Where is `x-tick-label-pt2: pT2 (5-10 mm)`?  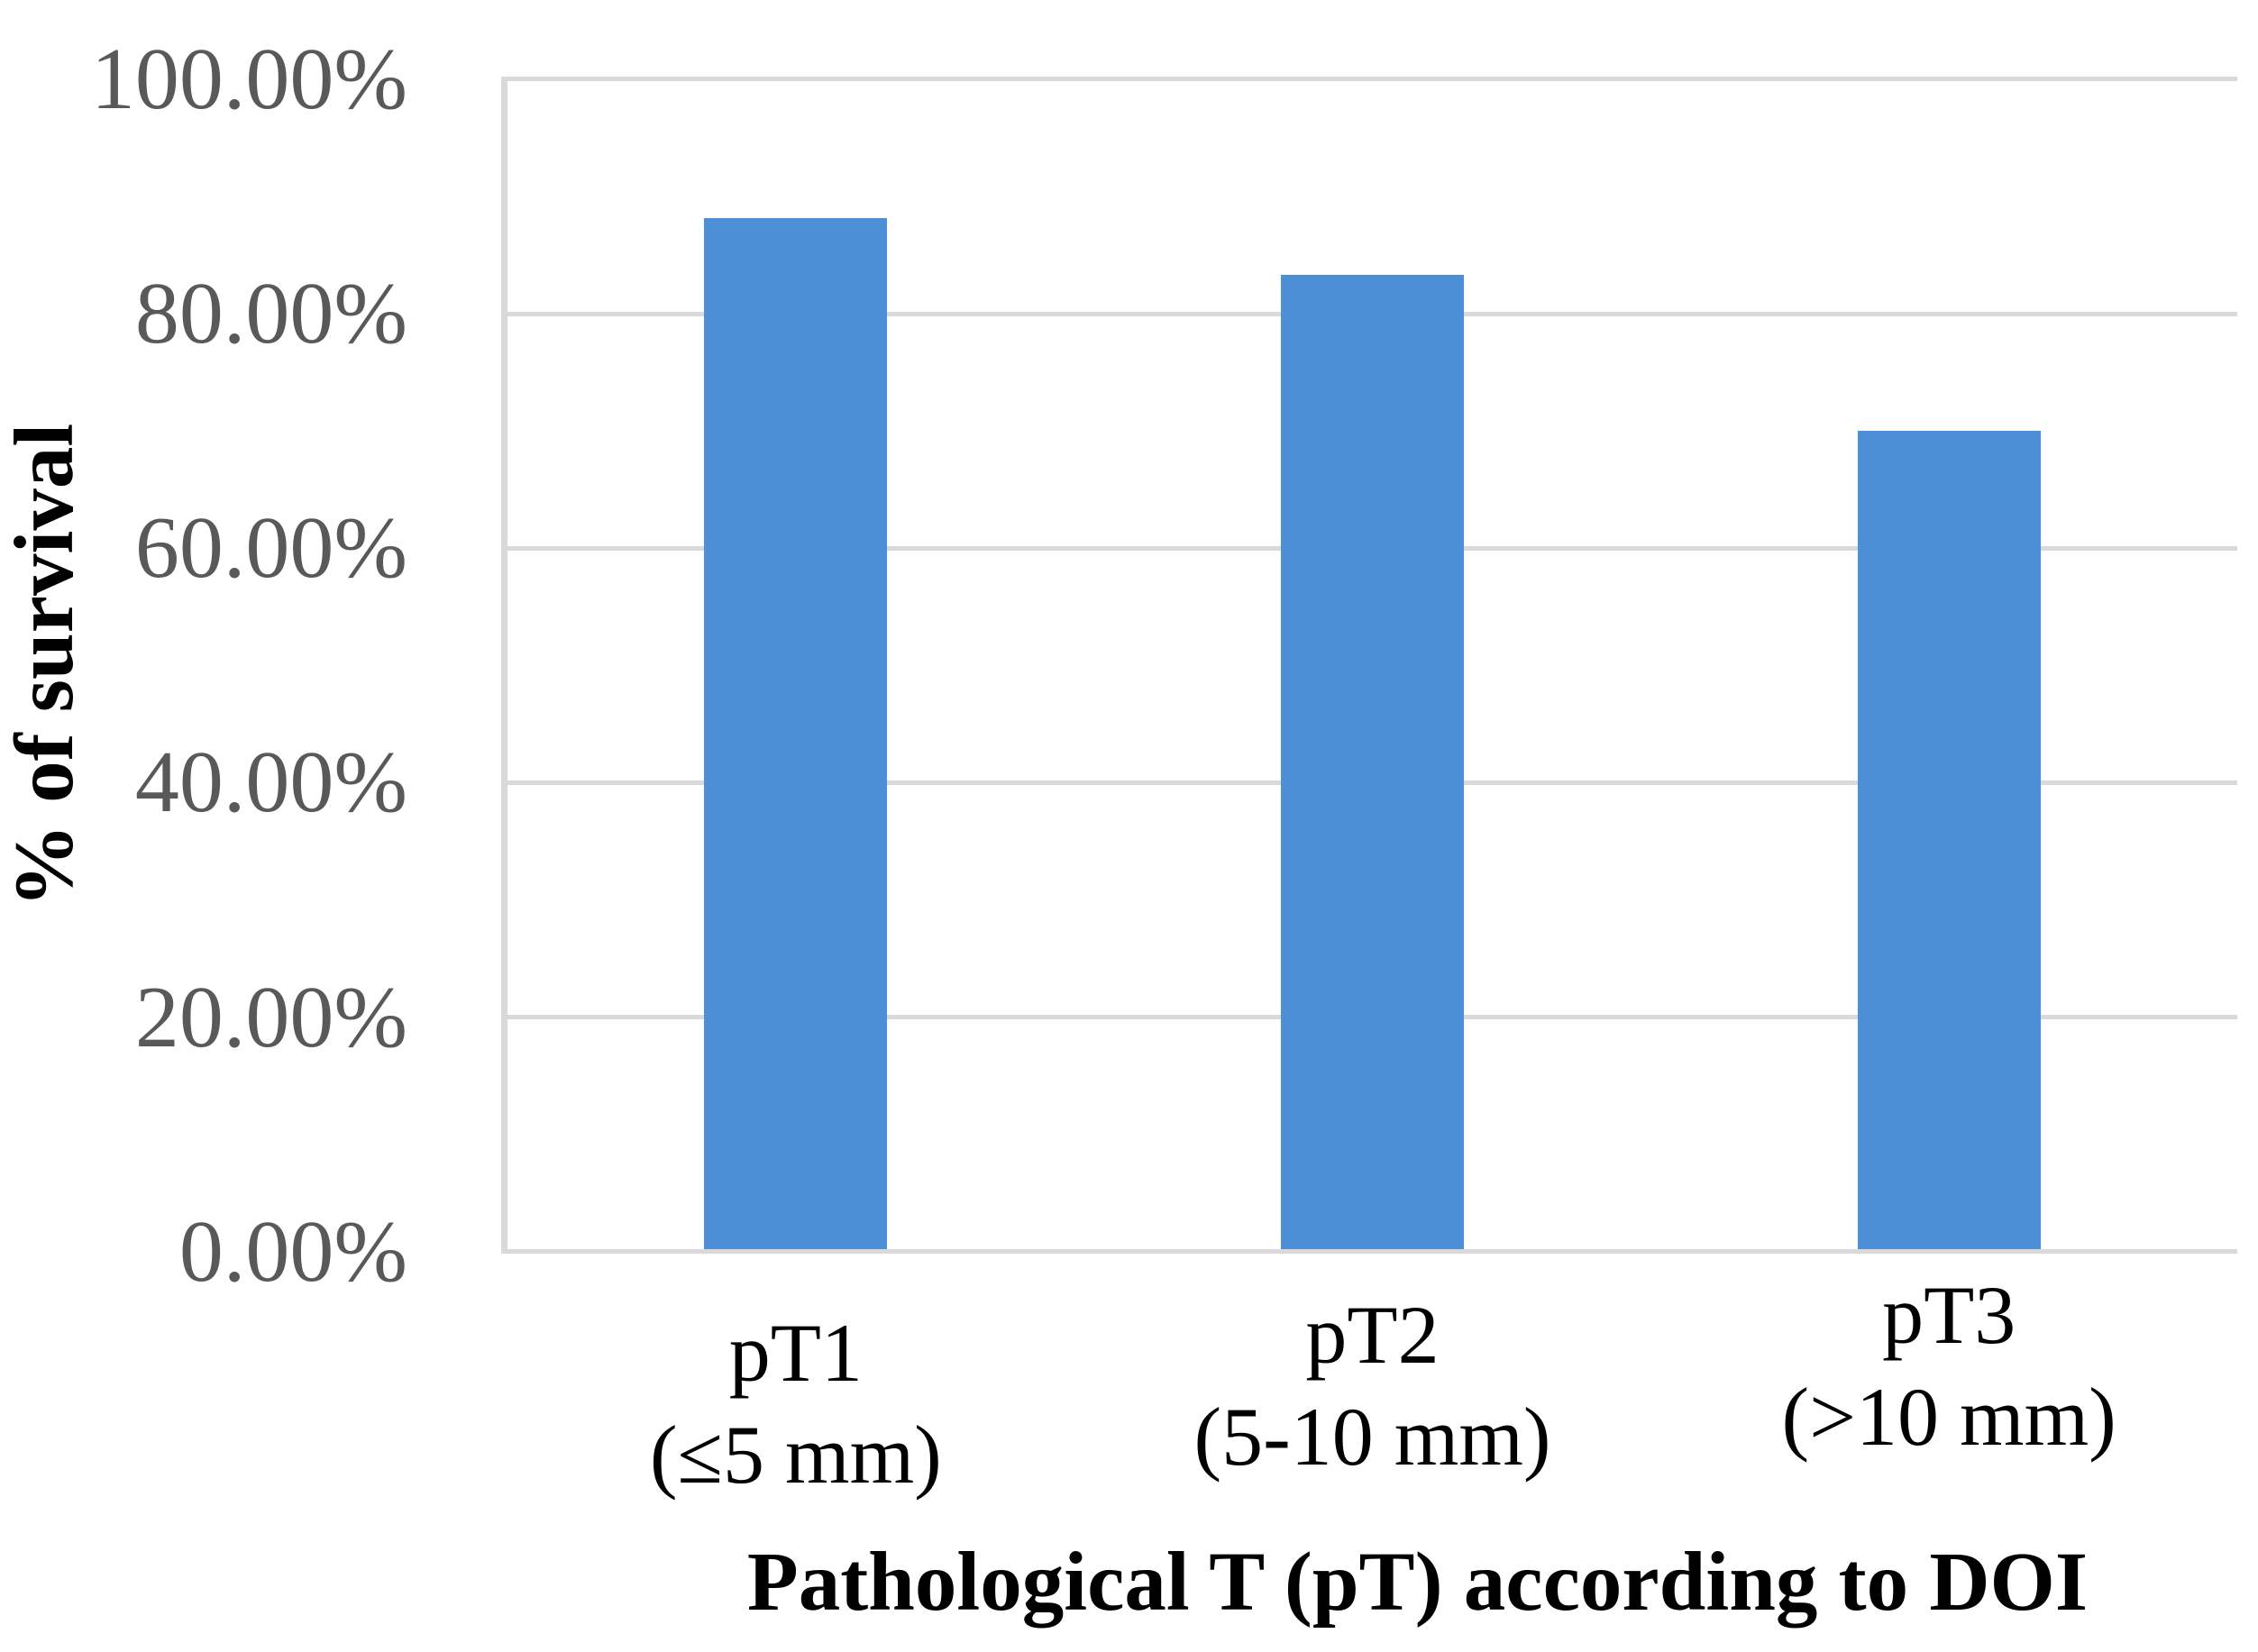 x-tick-label-pt2: pT2 (5-10 mm) is located at coordinates (1372, 1386).